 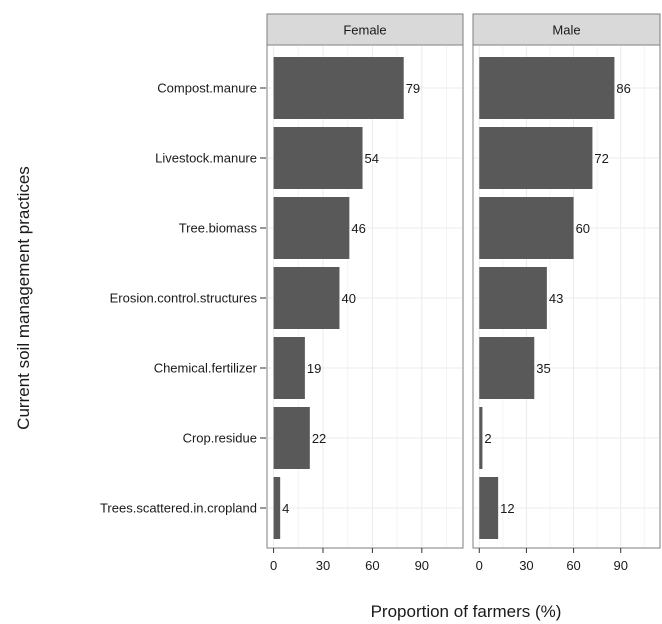 What do you see at coordinates (623, 88) in the screenshot?
I see `bar-value-label: 86` at bounding box center [623, 88].